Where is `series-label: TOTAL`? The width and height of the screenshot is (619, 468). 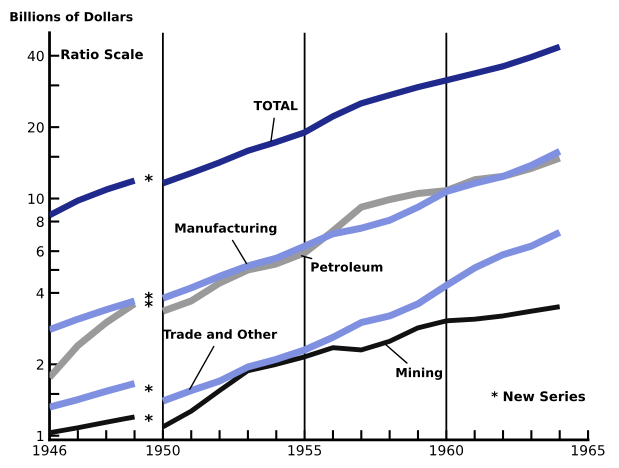
series-label: TOTAL is located at coordinates (276, 105).